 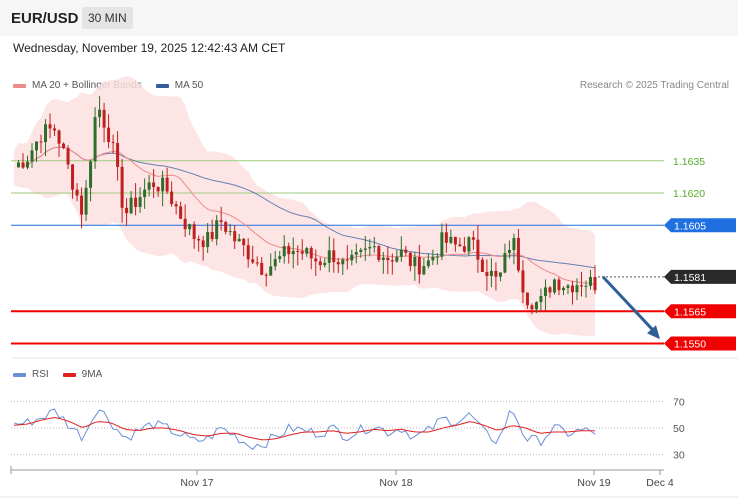 What do you see at coordinates (628, 304) in the screenshot?
I see `projection-line` at bounding box center [628, 304].